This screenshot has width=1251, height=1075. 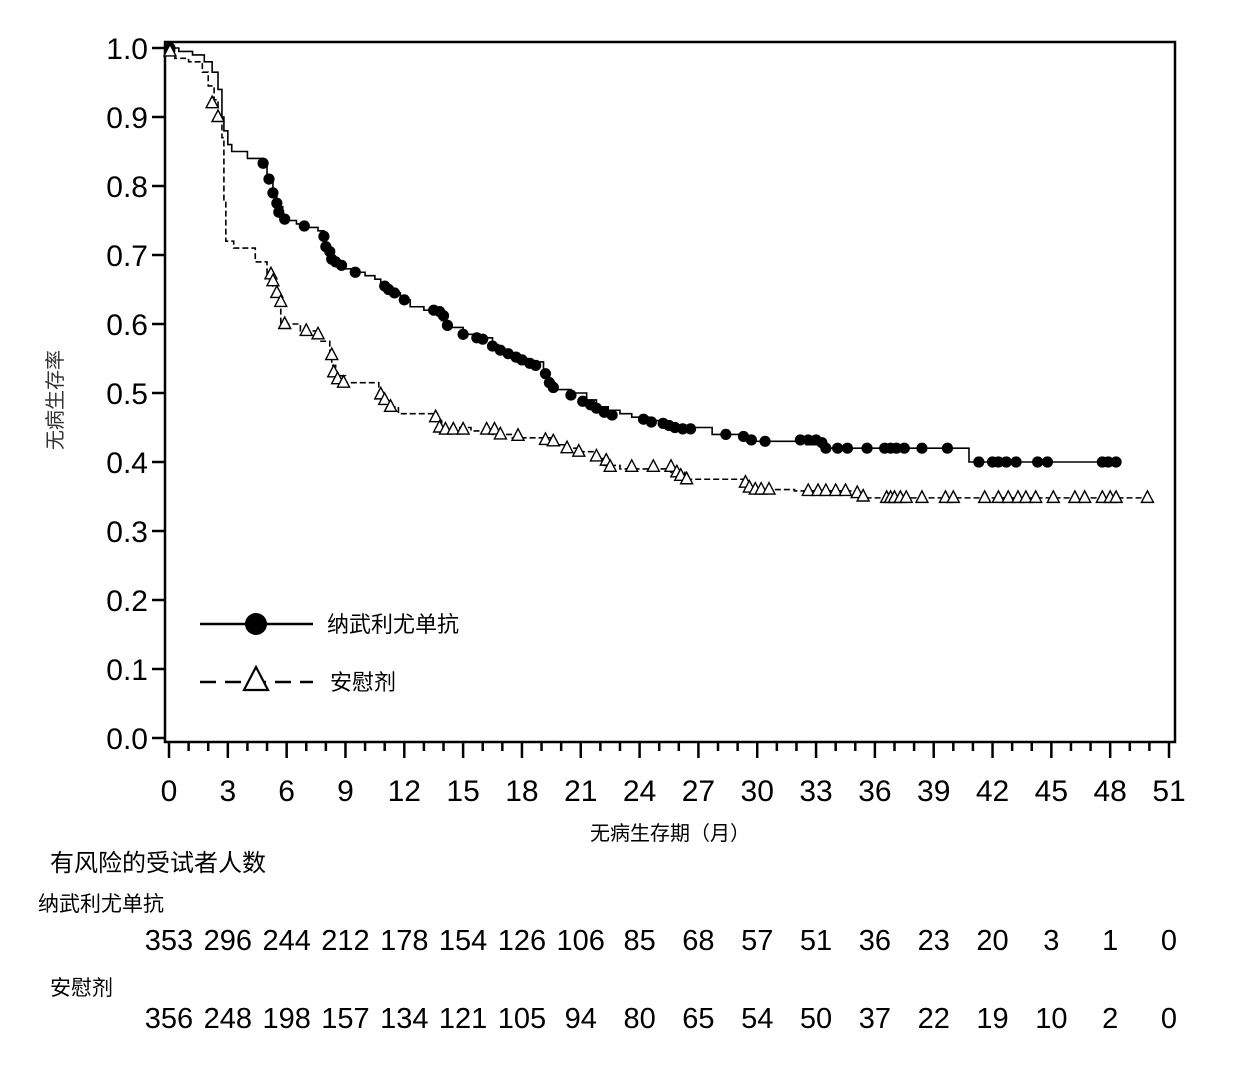 I want to click on risk-count: 198, so click(x=286, y=1019).